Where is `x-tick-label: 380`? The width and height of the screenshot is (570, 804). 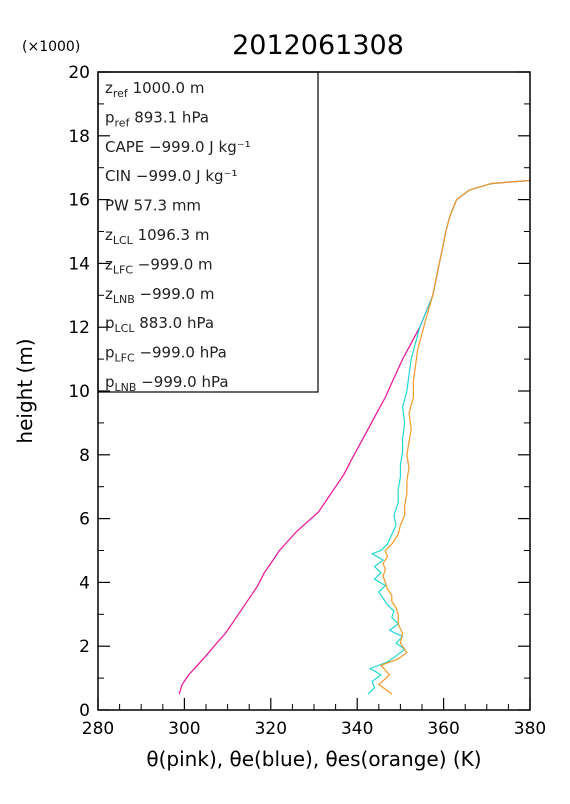
x-tick-label: 380 is located at coordinates (530, 729).